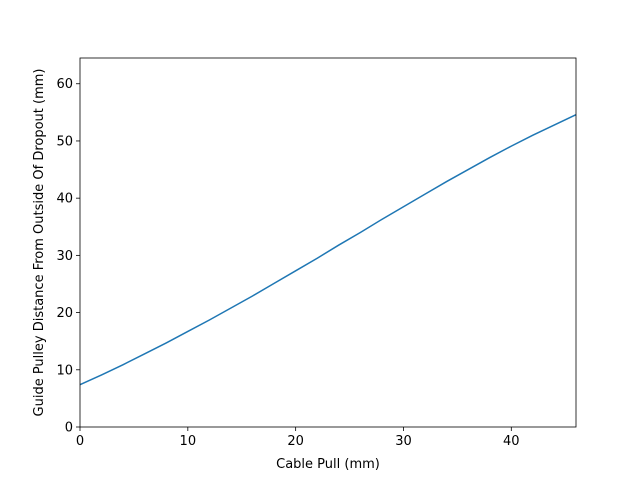 Image resolution: width=640 pixels, height=480 pixels. Describe the element at coordinates (64, 370) in the screenshot. I see `y-tick-label: 10` at that location.